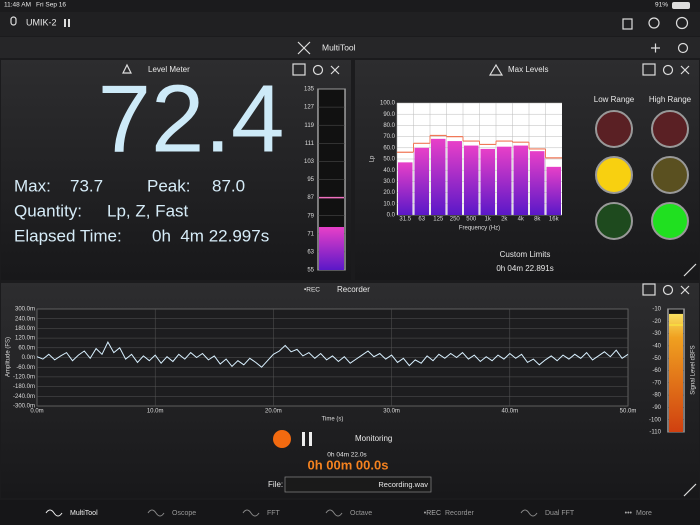 This screenshot has height=525, width=700. Describe the element at coordinates (282, 439) in the screenshot. I see `record-button` at that location.